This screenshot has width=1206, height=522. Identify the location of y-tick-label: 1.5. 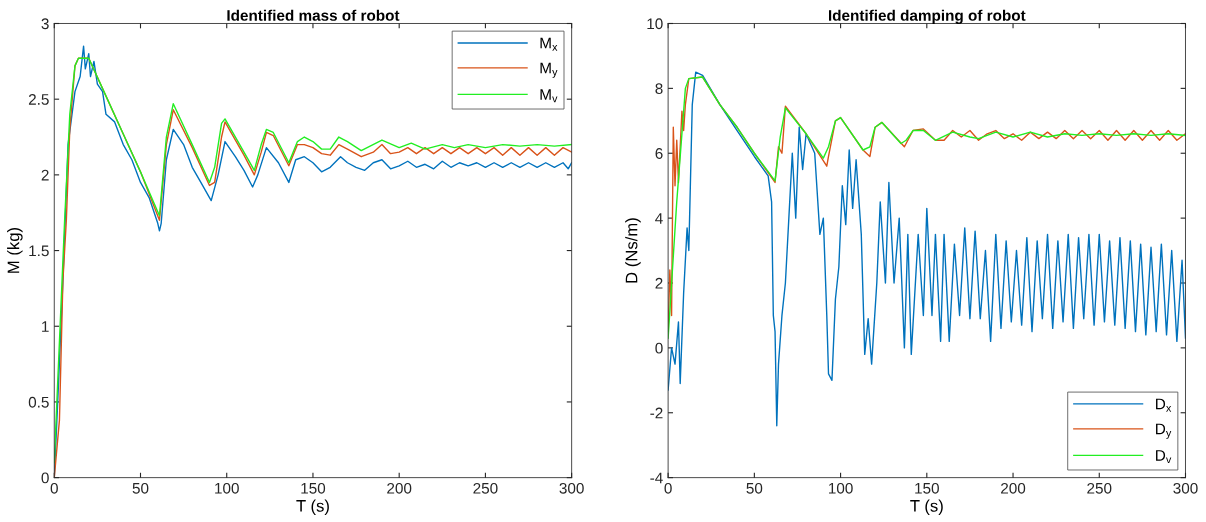
(39, 251).